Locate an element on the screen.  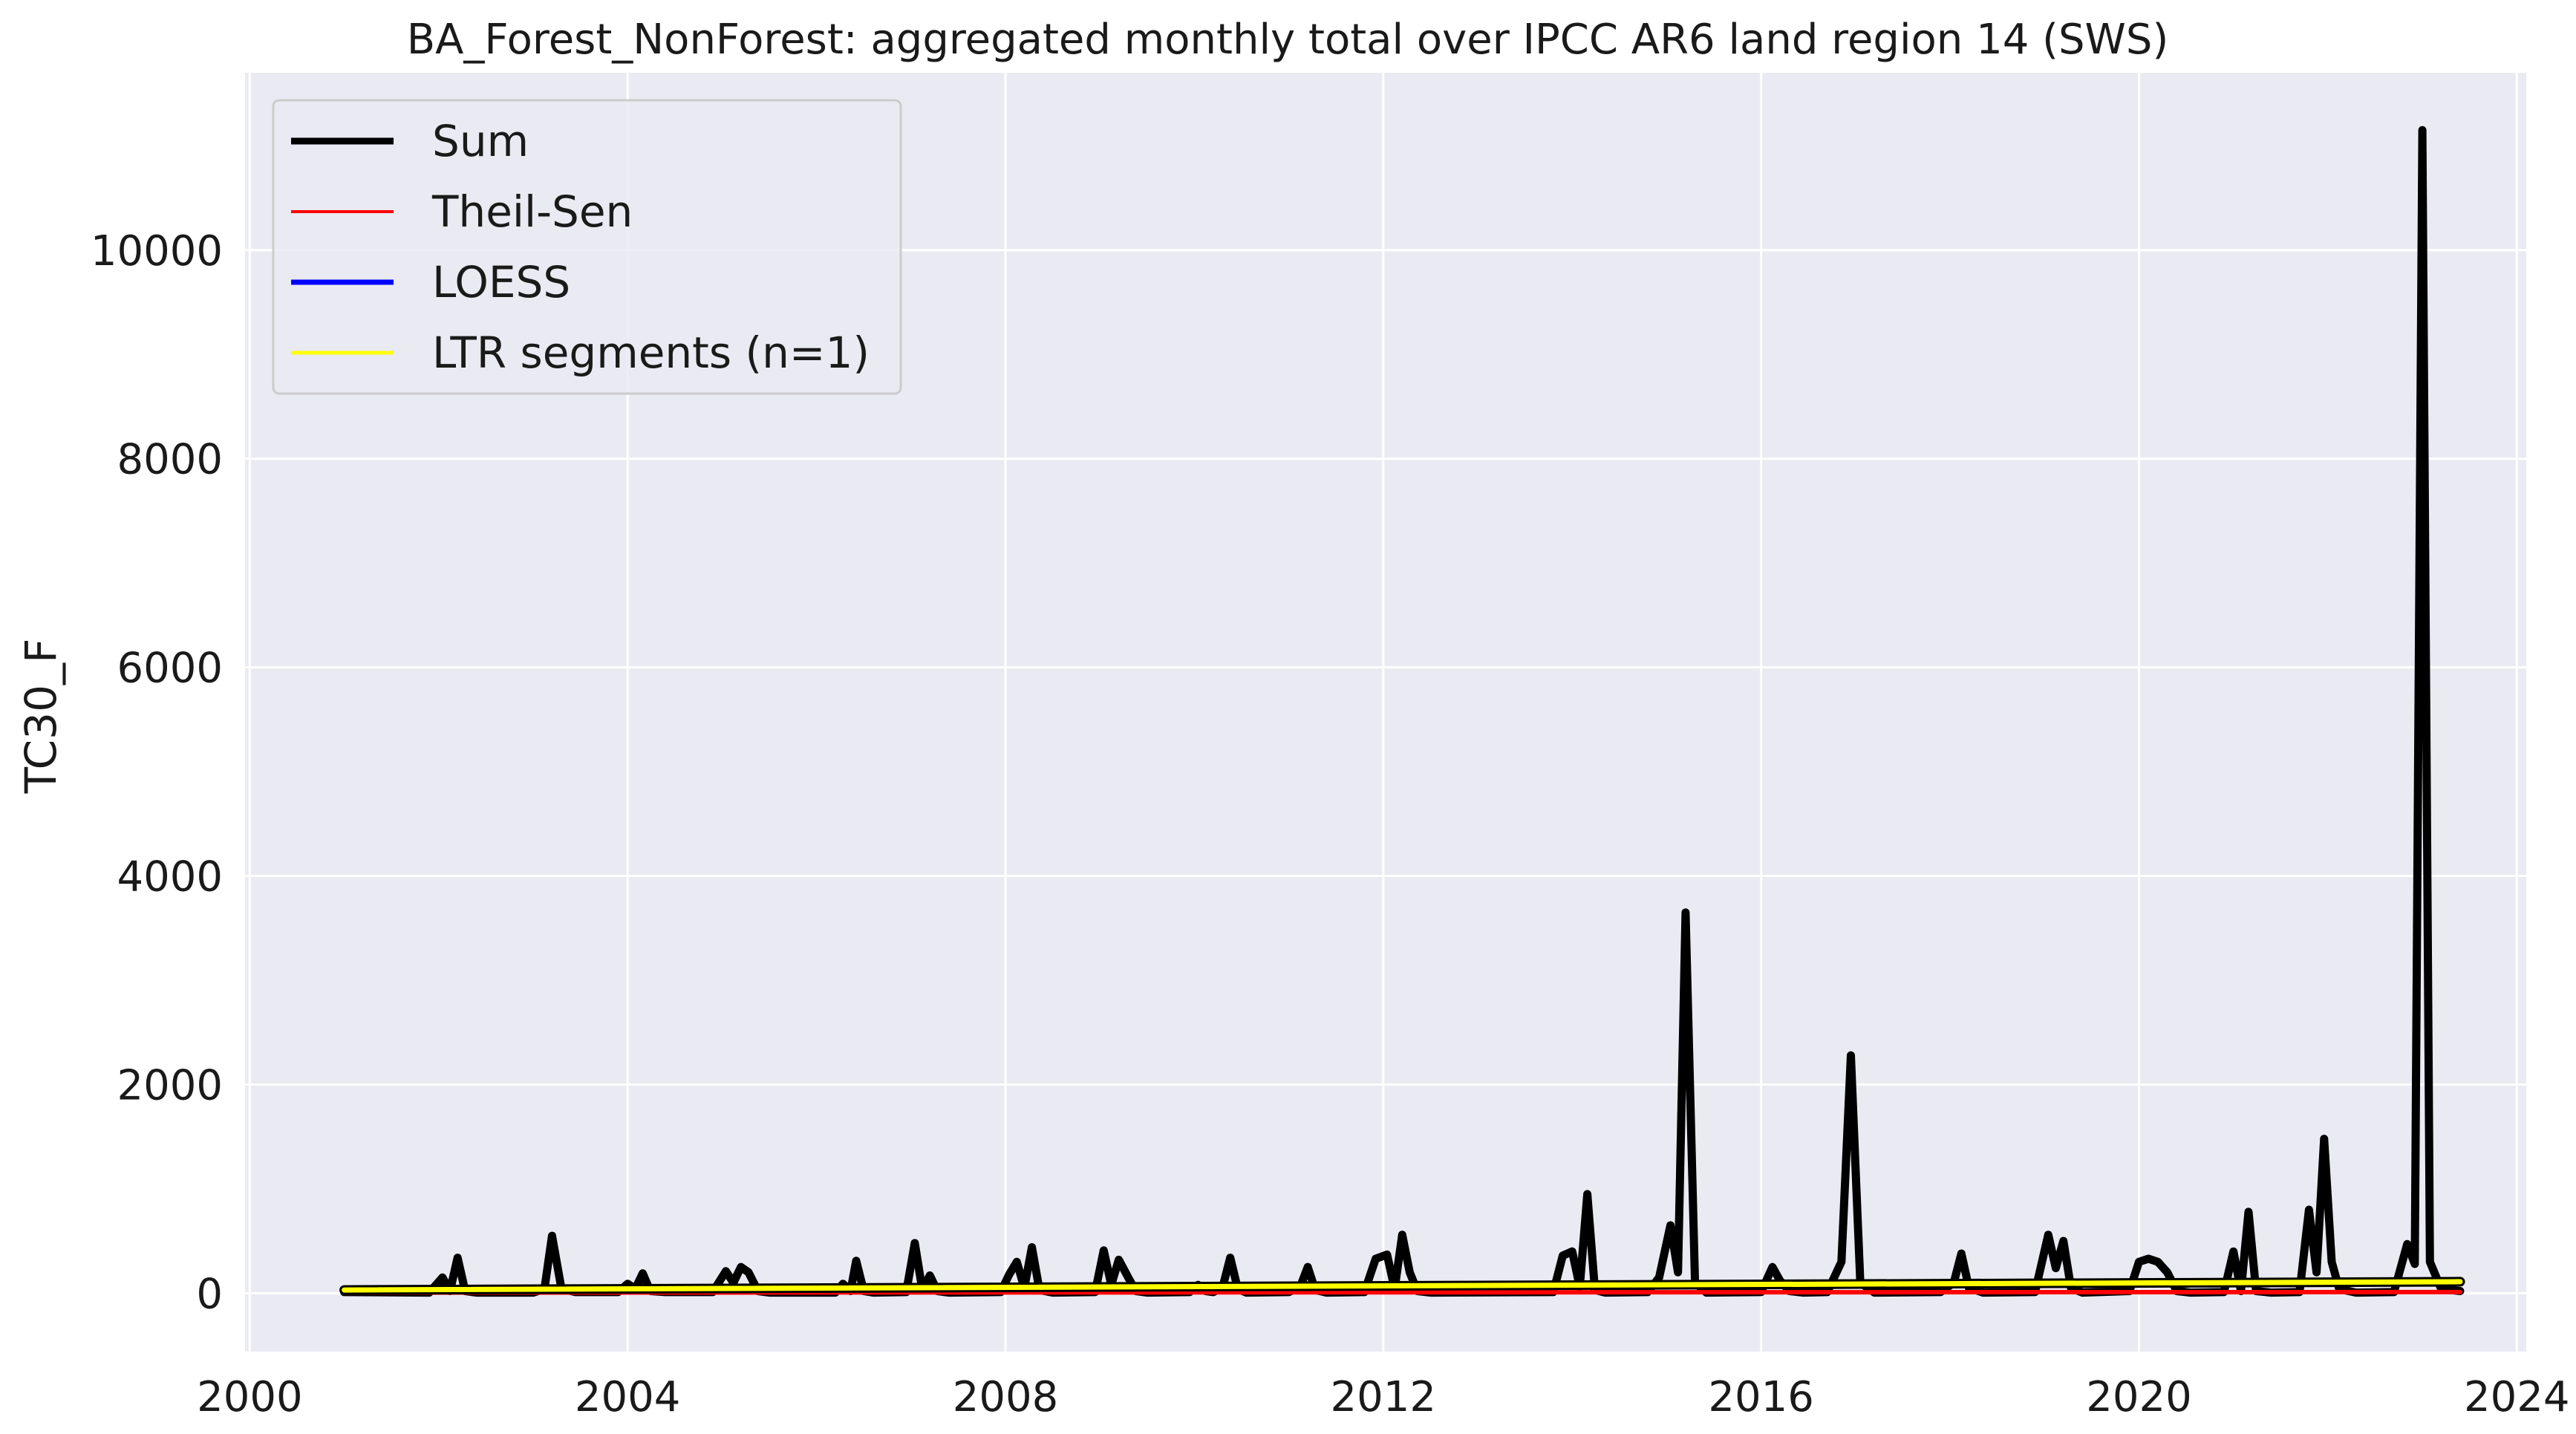
x-tick-label: 2024 is located at coordinates (2517, 1397).